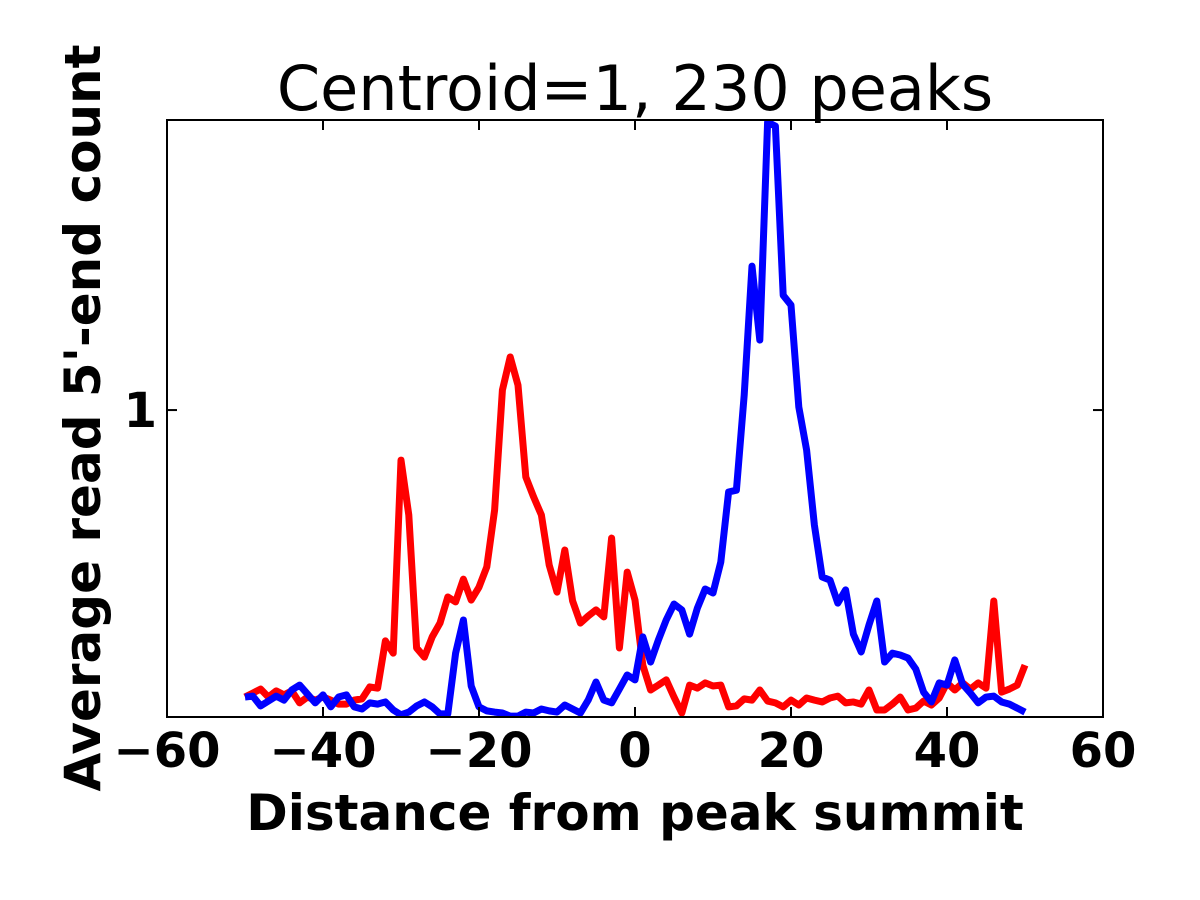 The image size is (1200, 900). What do you see at coordinates (634, 751) in the screenshot?
I see `x-tick-label: 0` at bounding box center [634, 751].